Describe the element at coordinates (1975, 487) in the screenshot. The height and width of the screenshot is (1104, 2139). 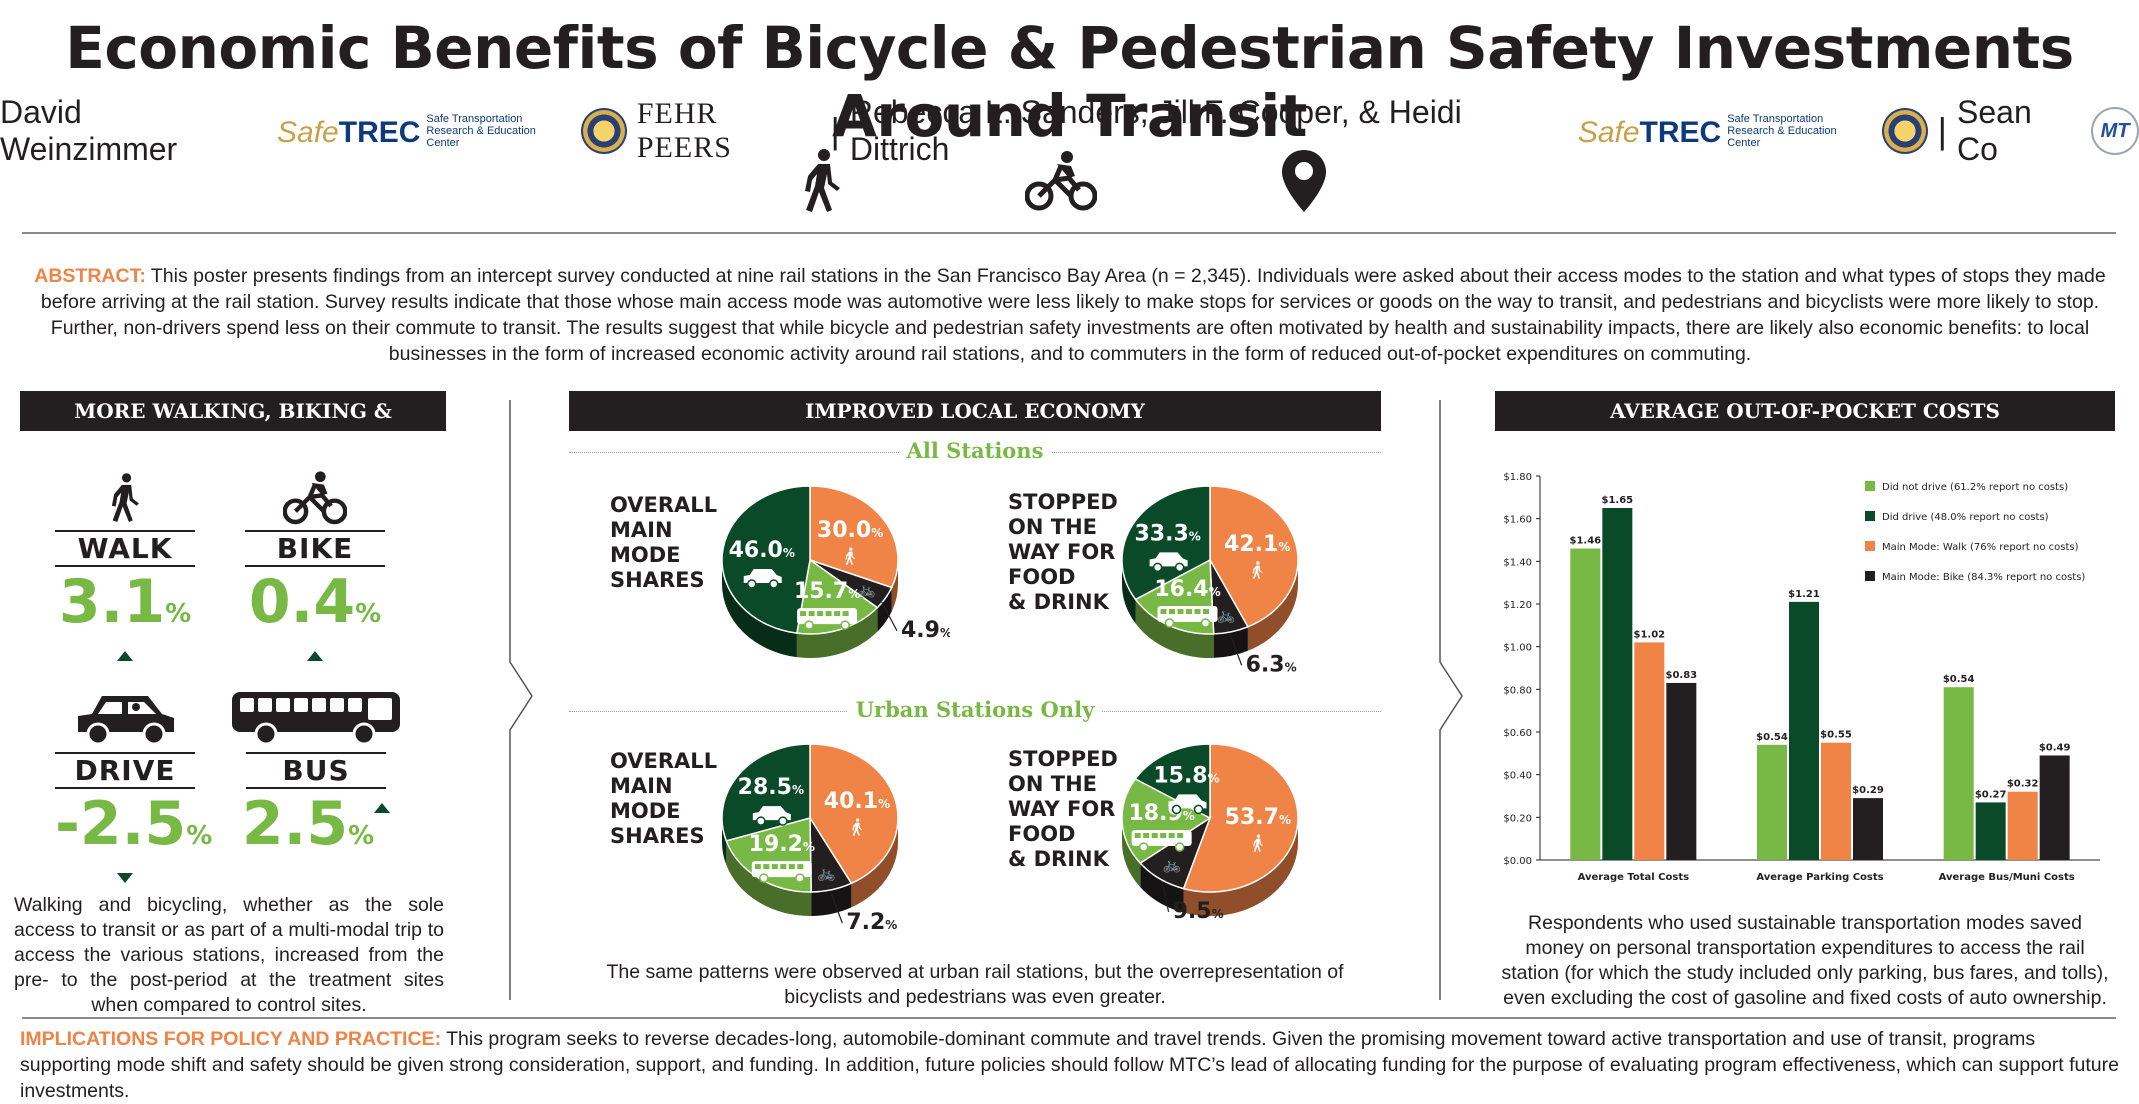
I see `legend-label: Did not drive (61.2% report no costs)` at that location.